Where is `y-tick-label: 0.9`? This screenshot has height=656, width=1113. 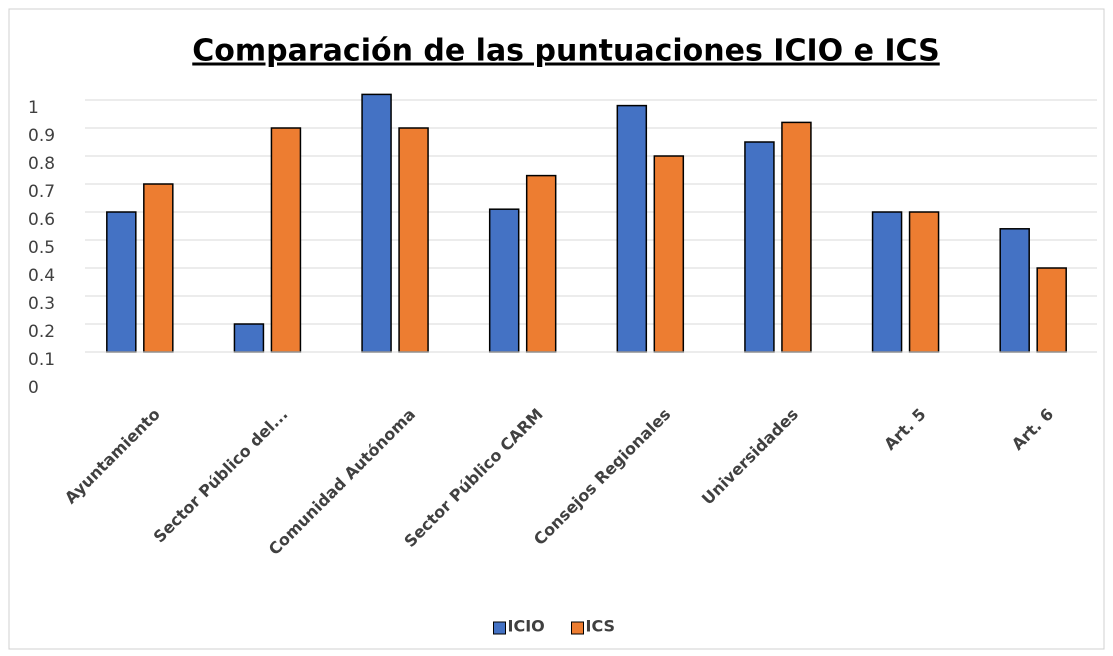
y-tick-label: 0.9 is located at coordinates (41, 136).